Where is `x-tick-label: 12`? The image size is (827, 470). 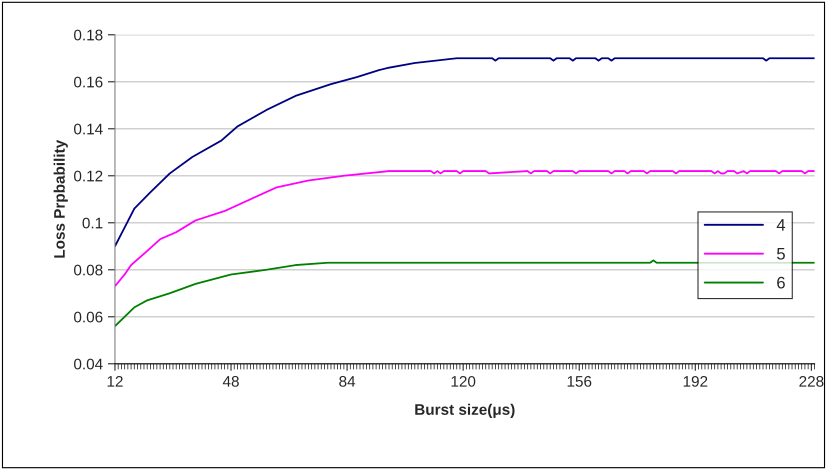
x-tick-label: 12 is located at coordinates (115, 381).